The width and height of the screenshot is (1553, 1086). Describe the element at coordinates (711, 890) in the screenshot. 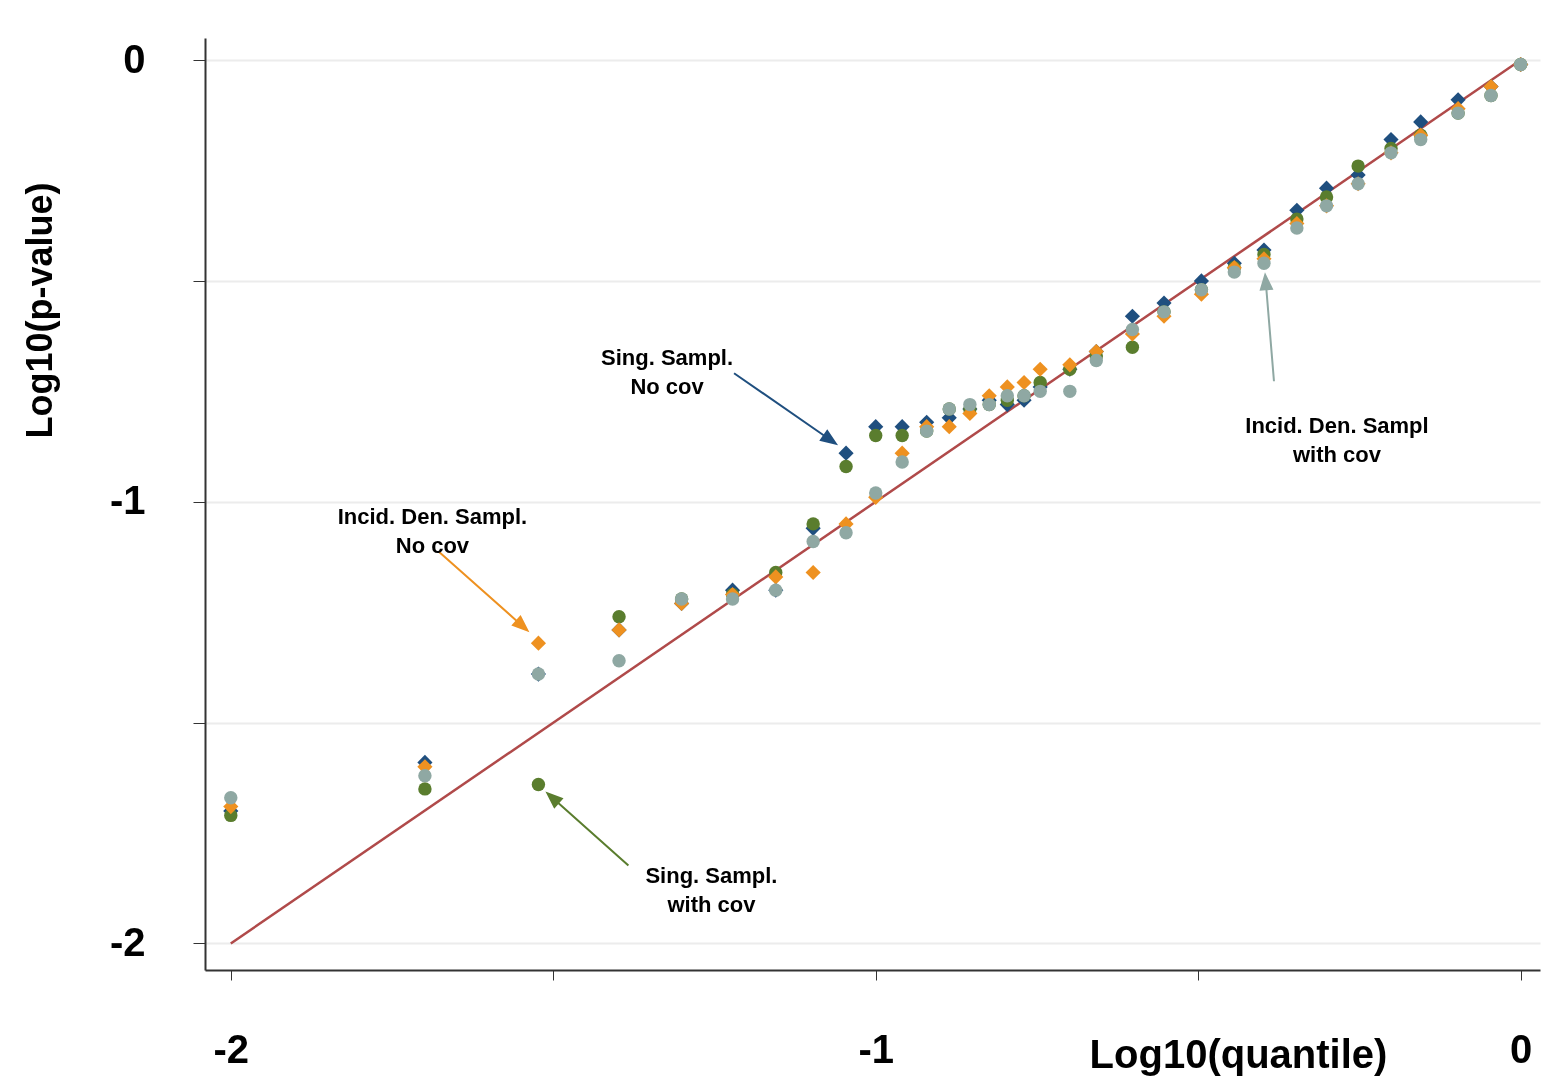

I see `annotation: Sing. Sampl. with cov` at that location.